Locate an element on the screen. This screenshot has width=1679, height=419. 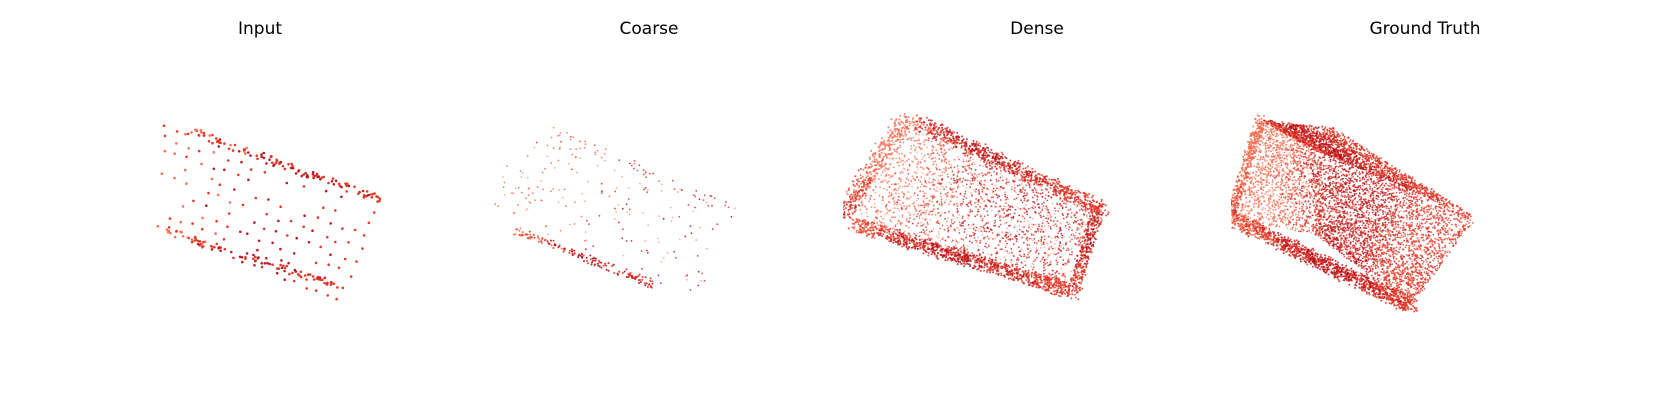
point-cloud-input is located at coordinates (269, 212).